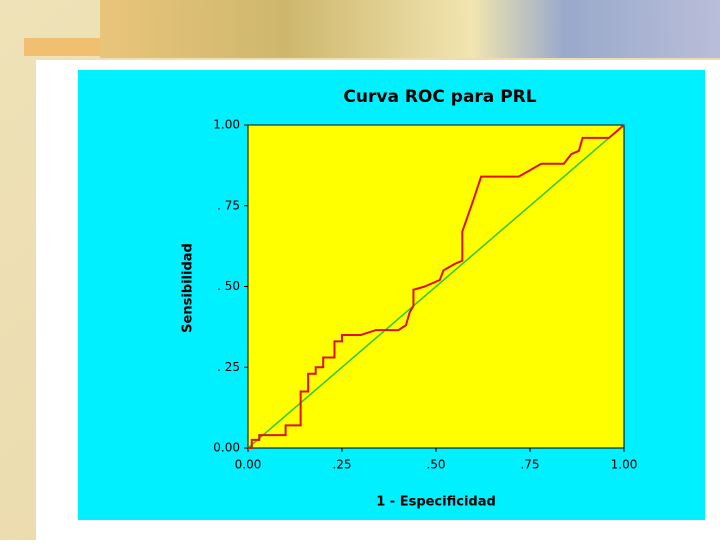 The image size is (720, 544). What do you see at coordinates (341, 465) in the screenshot?
I see `x-tick-label: .25` at bounding box center [341, 465].